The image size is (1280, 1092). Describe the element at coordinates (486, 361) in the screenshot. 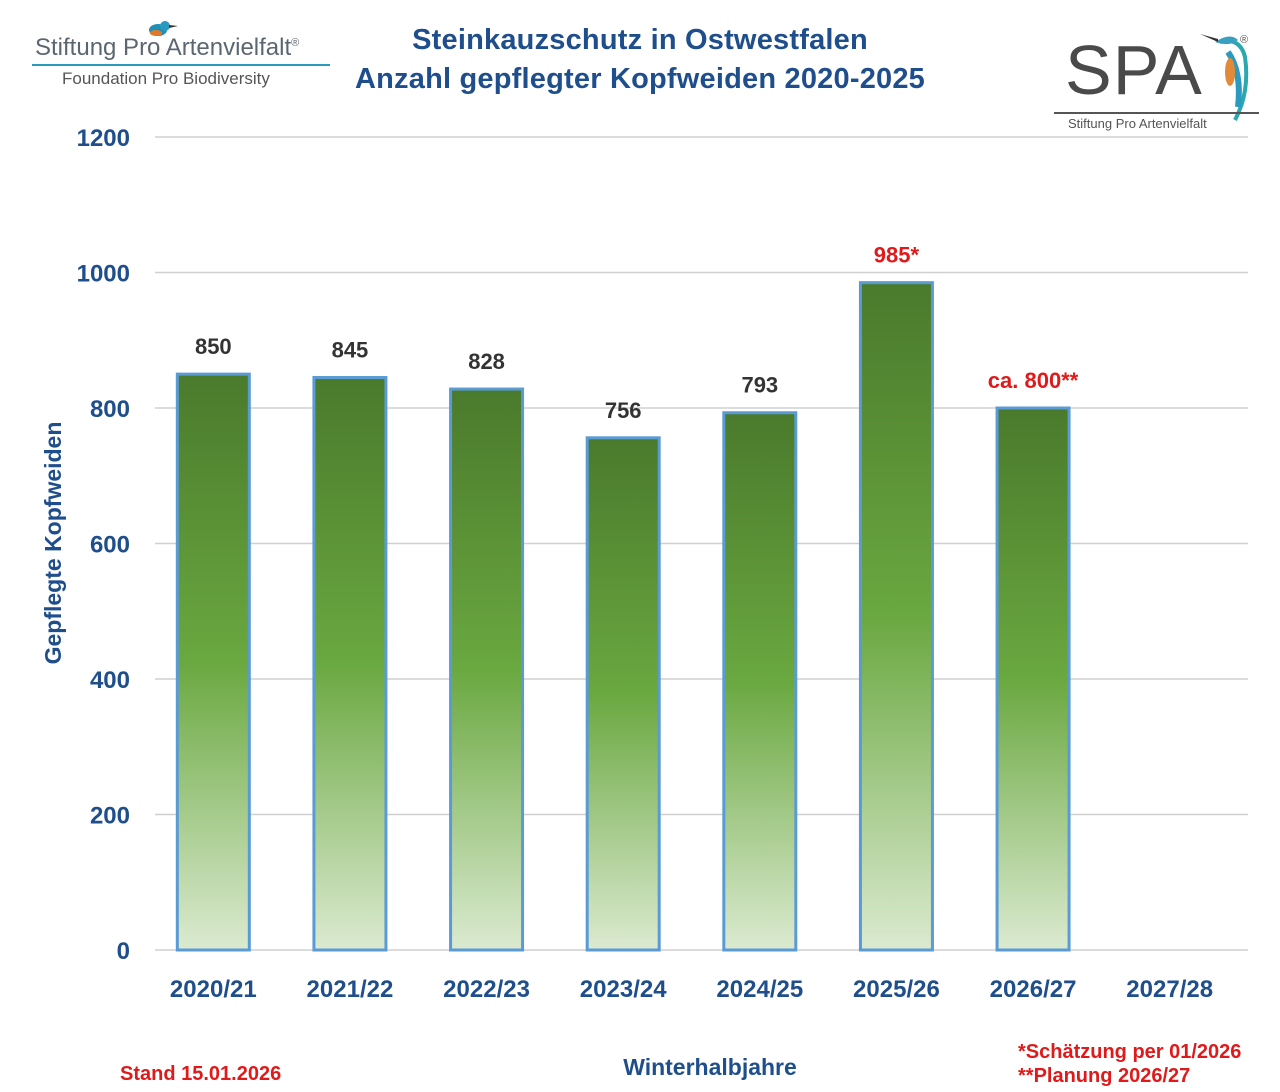

I see `data-label: 828` at that location.